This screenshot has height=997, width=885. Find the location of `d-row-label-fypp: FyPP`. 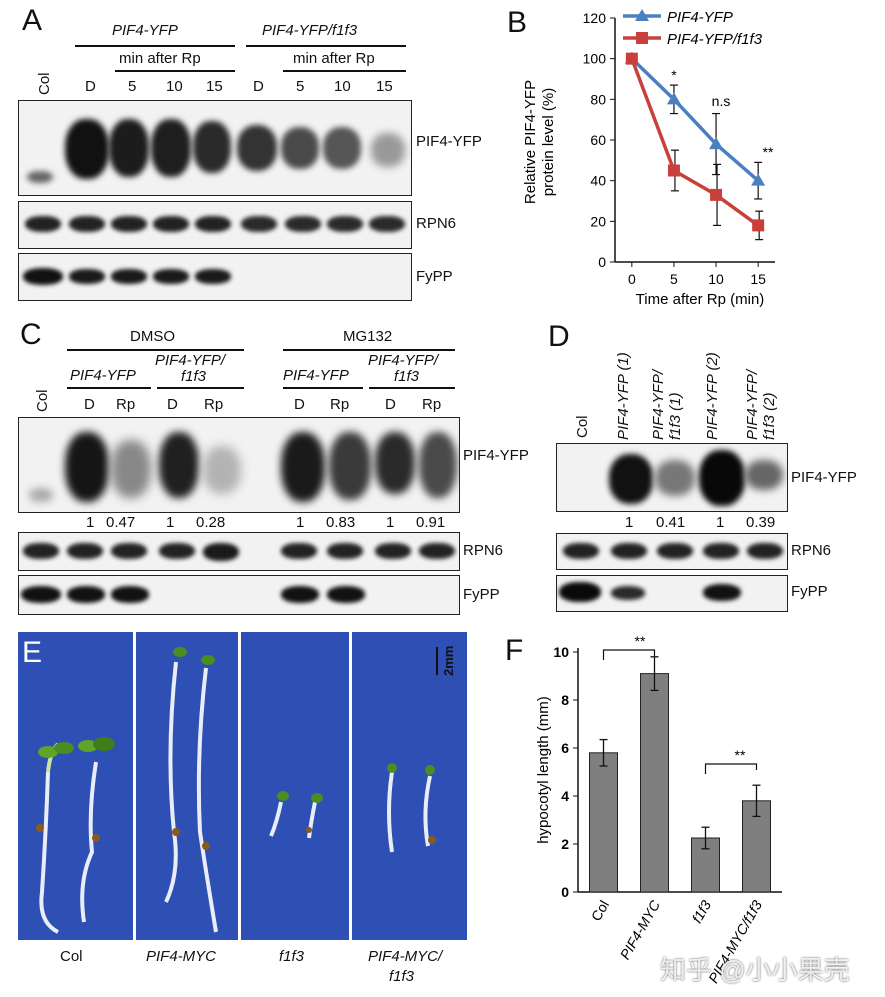

d-row-label-fypp: FyPP is located at coordinates (809, 591).